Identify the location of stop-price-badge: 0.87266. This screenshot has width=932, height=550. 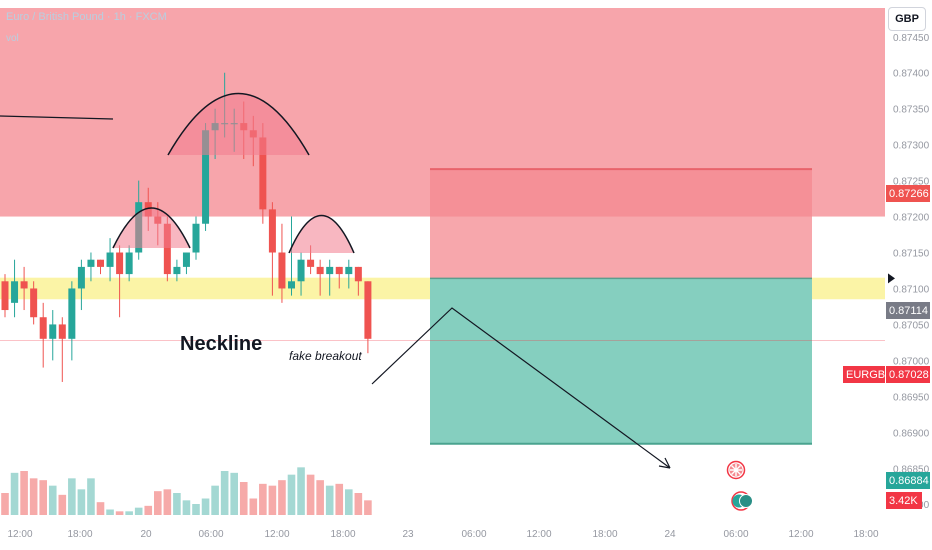
(908, 193).